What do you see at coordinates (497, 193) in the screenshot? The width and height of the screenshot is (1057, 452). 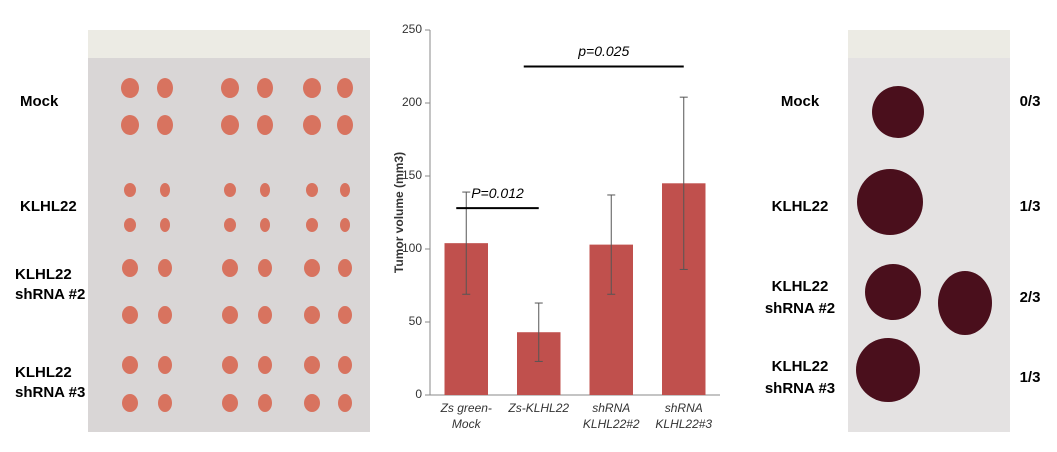 I see `significance-label: P=0.012` at bounding box center [497, 193].